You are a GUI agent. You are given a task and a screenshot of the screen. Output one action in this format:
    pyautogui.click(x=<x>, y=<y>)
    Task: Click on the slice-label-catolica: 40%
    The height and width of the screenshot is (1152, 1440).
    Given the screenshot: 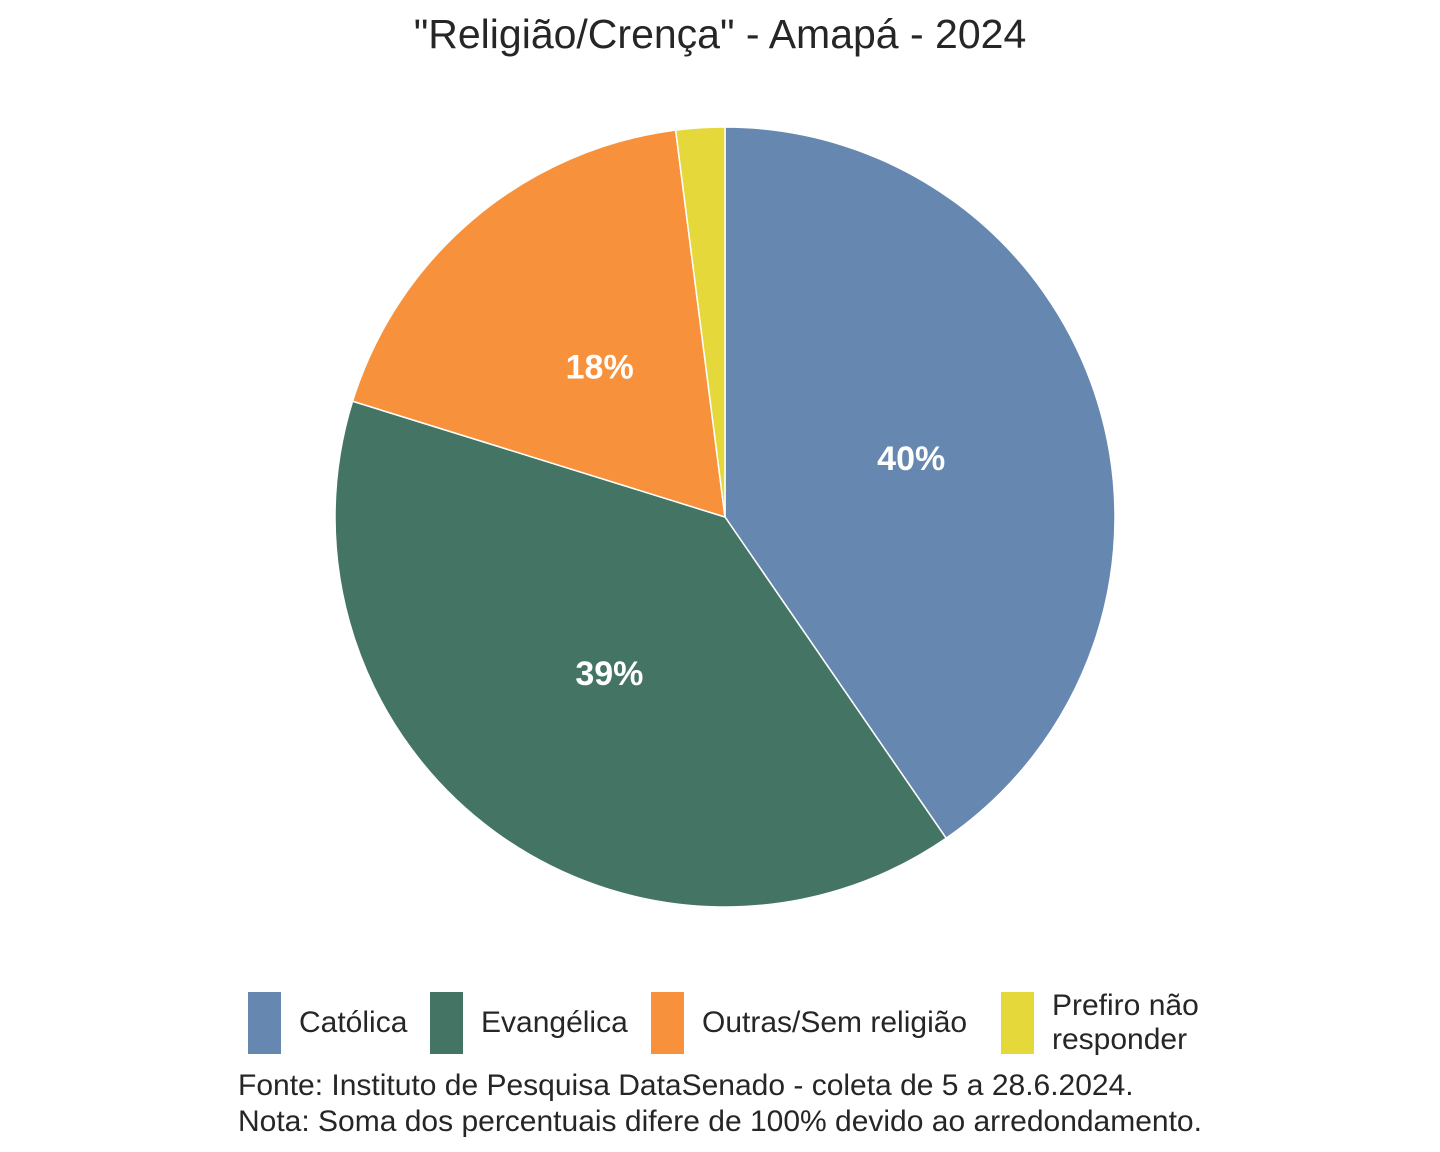 What is the action you would take?
    pyautogui.click(x=911, y=459)
    